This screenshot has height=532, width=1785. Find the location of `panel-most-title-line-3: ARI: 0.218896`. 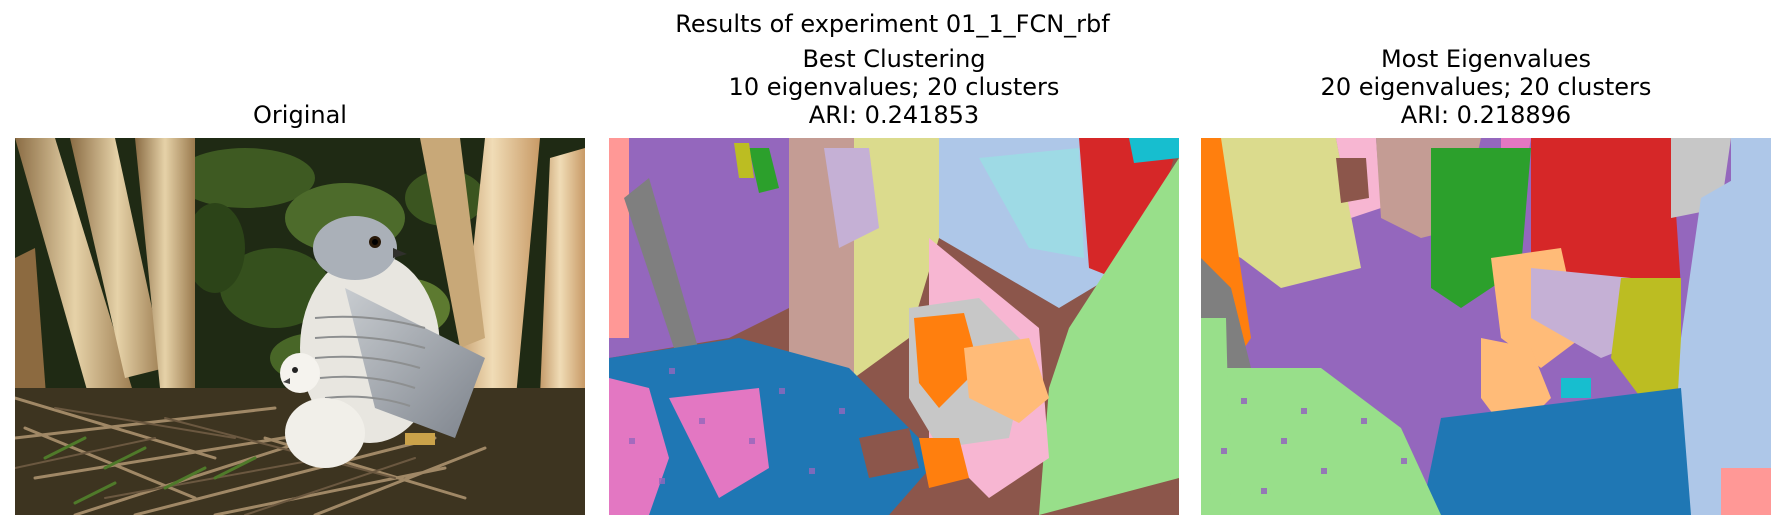

panel-most-title-line-3: ARI: 0.218896 is located at coordinates (1486, 115).